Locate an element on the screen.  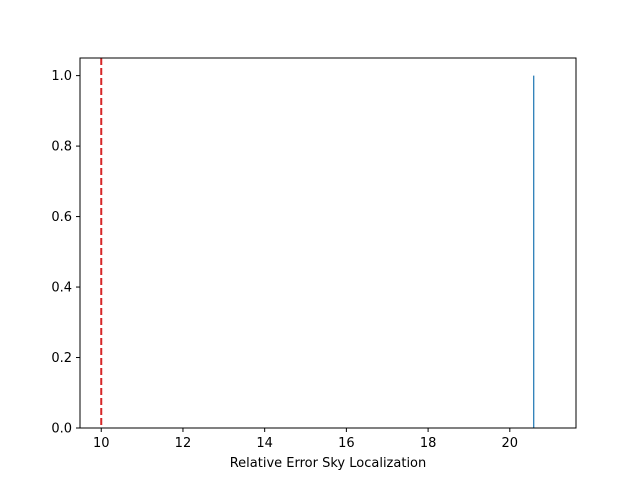
y-tick-label: 1.0 is located at coordinates (61, 76).